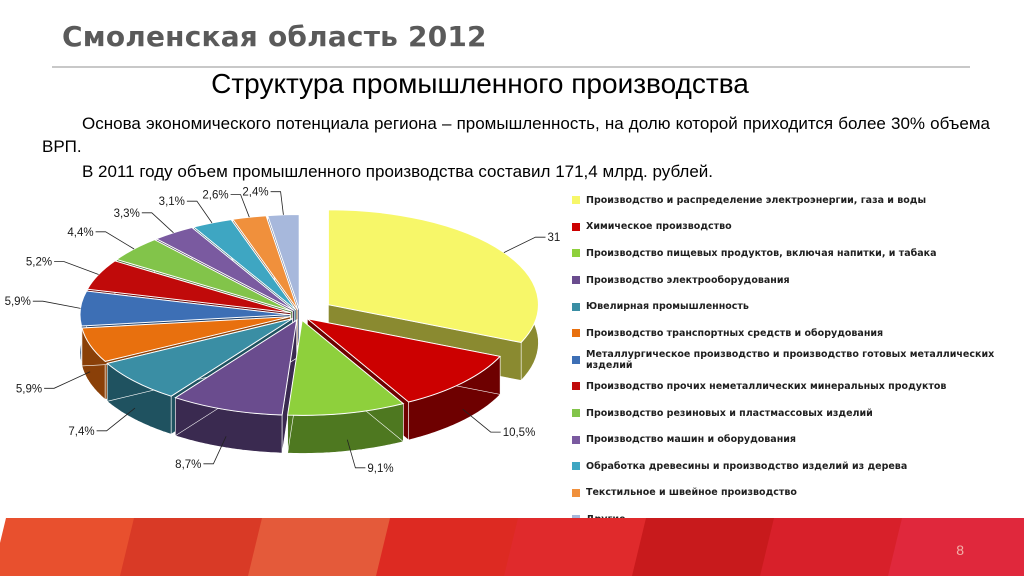 The image size is (1024, 576). I want to click on pie-data-label: 2,6%, so click(215, 196).